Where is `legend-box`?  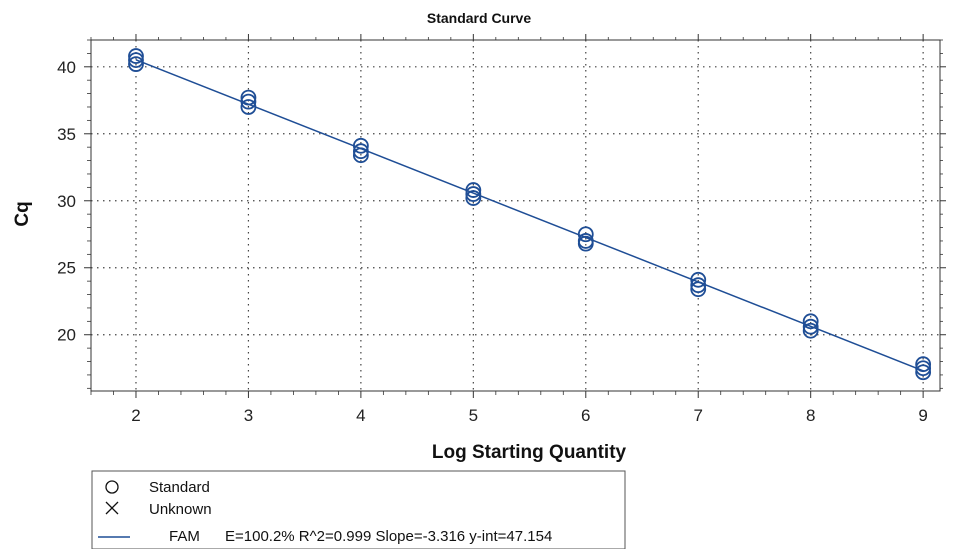
legend-box is located at coordinates (358, 509).